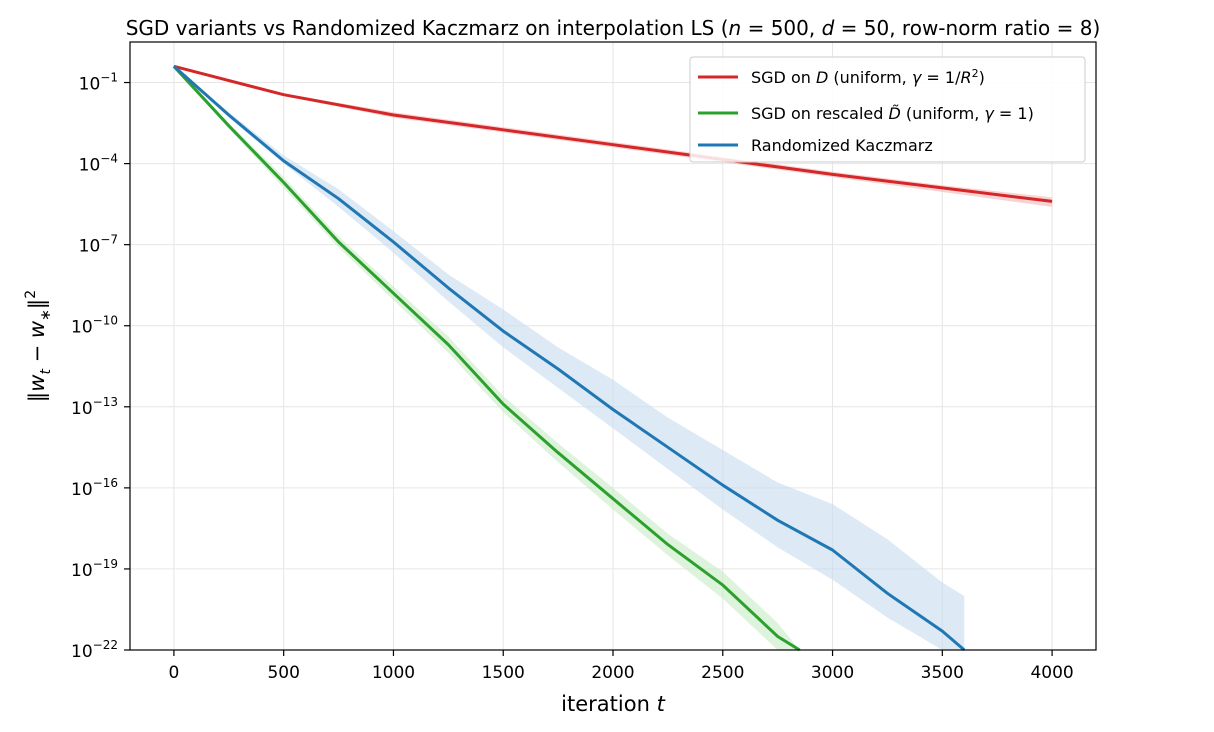 The width and height of the screenshot is (1214, 732). I want to click on x-tick-label: 500, so click(283, 673).